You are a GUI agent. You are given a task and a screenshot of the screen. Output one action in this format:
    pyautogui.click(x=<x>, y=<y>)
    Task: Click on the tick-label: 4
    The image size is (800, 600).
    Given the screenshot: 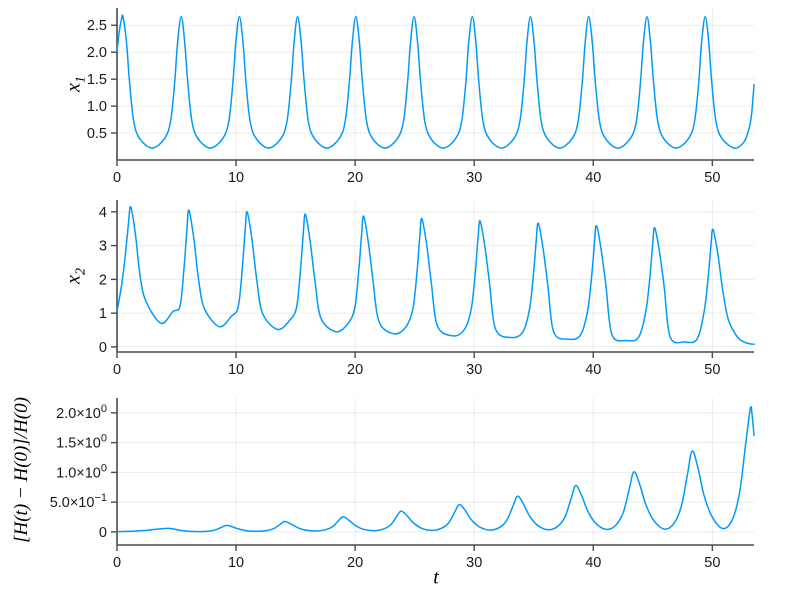 What is the action you would take?
    pyautogui.click(x=103, y=213)
    